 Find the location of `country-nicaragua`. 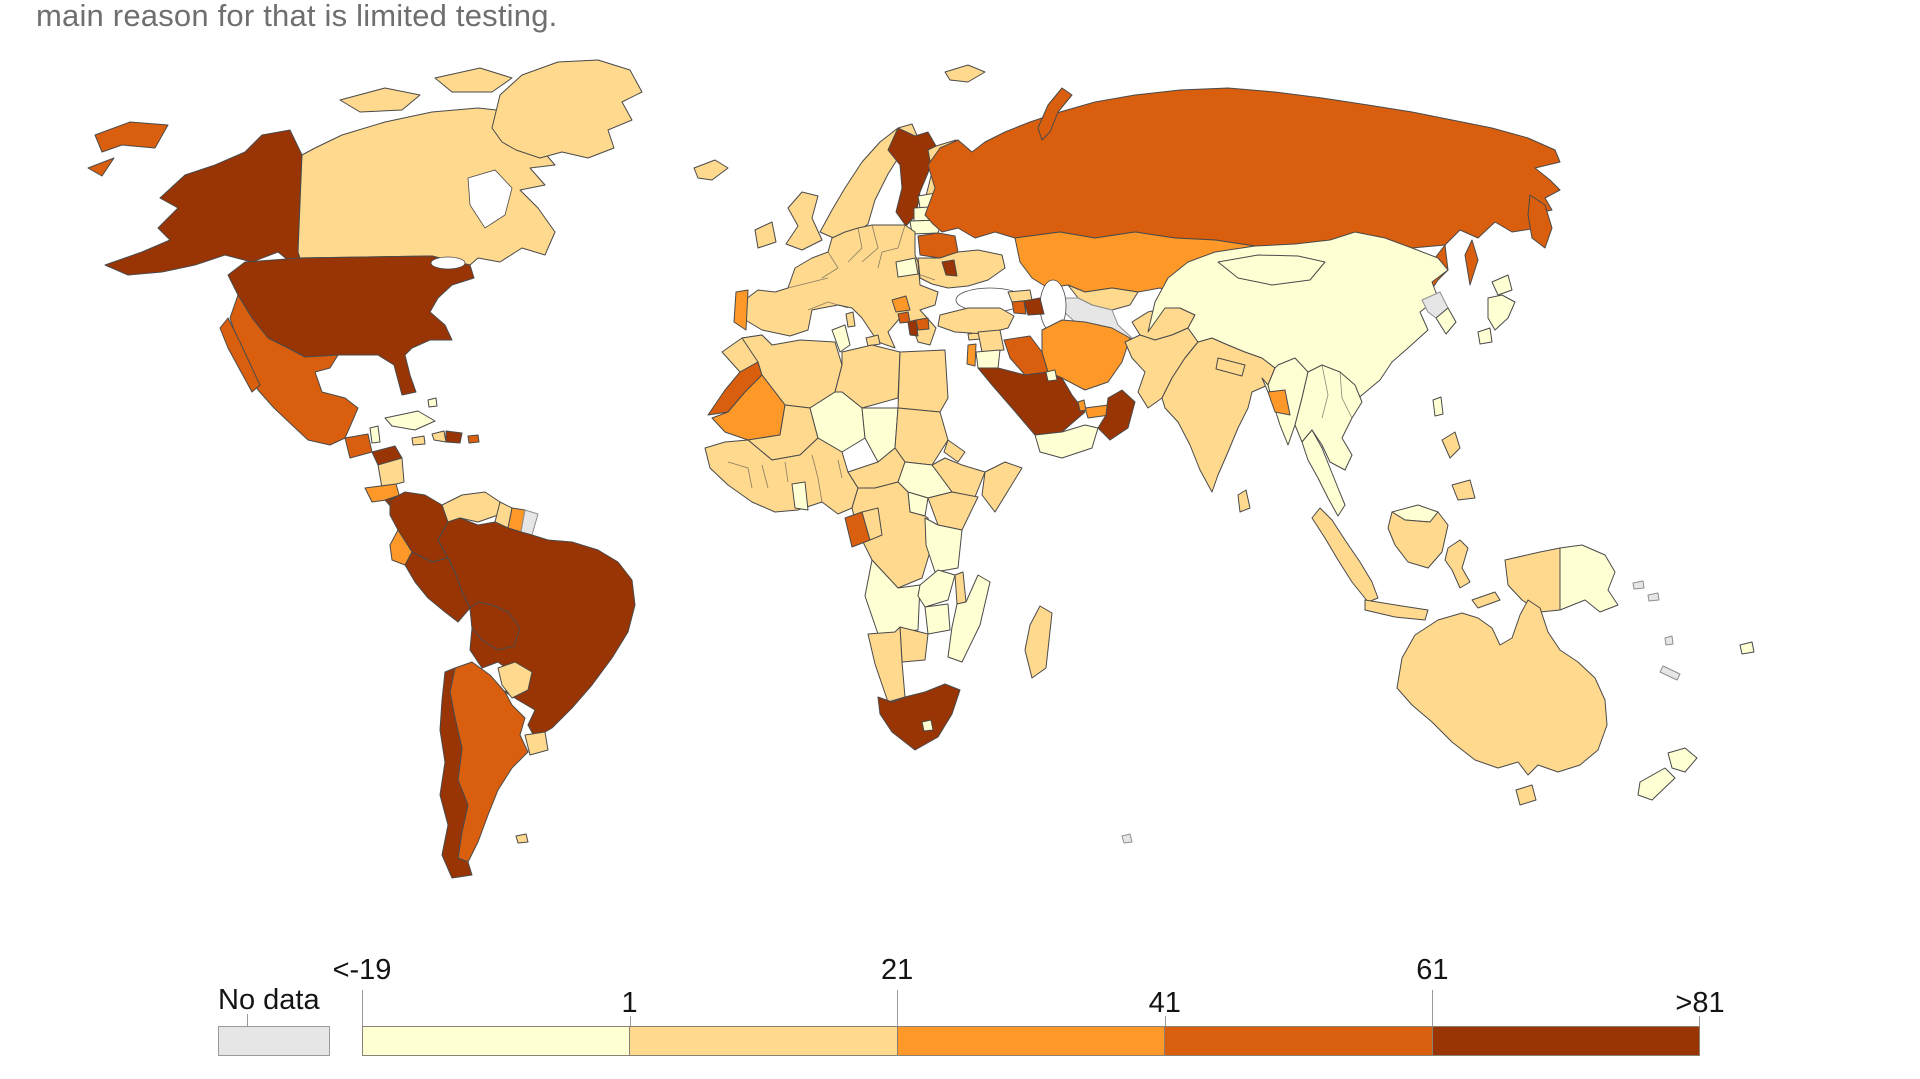

country-nicaragua is located at coordinates (391, 473).